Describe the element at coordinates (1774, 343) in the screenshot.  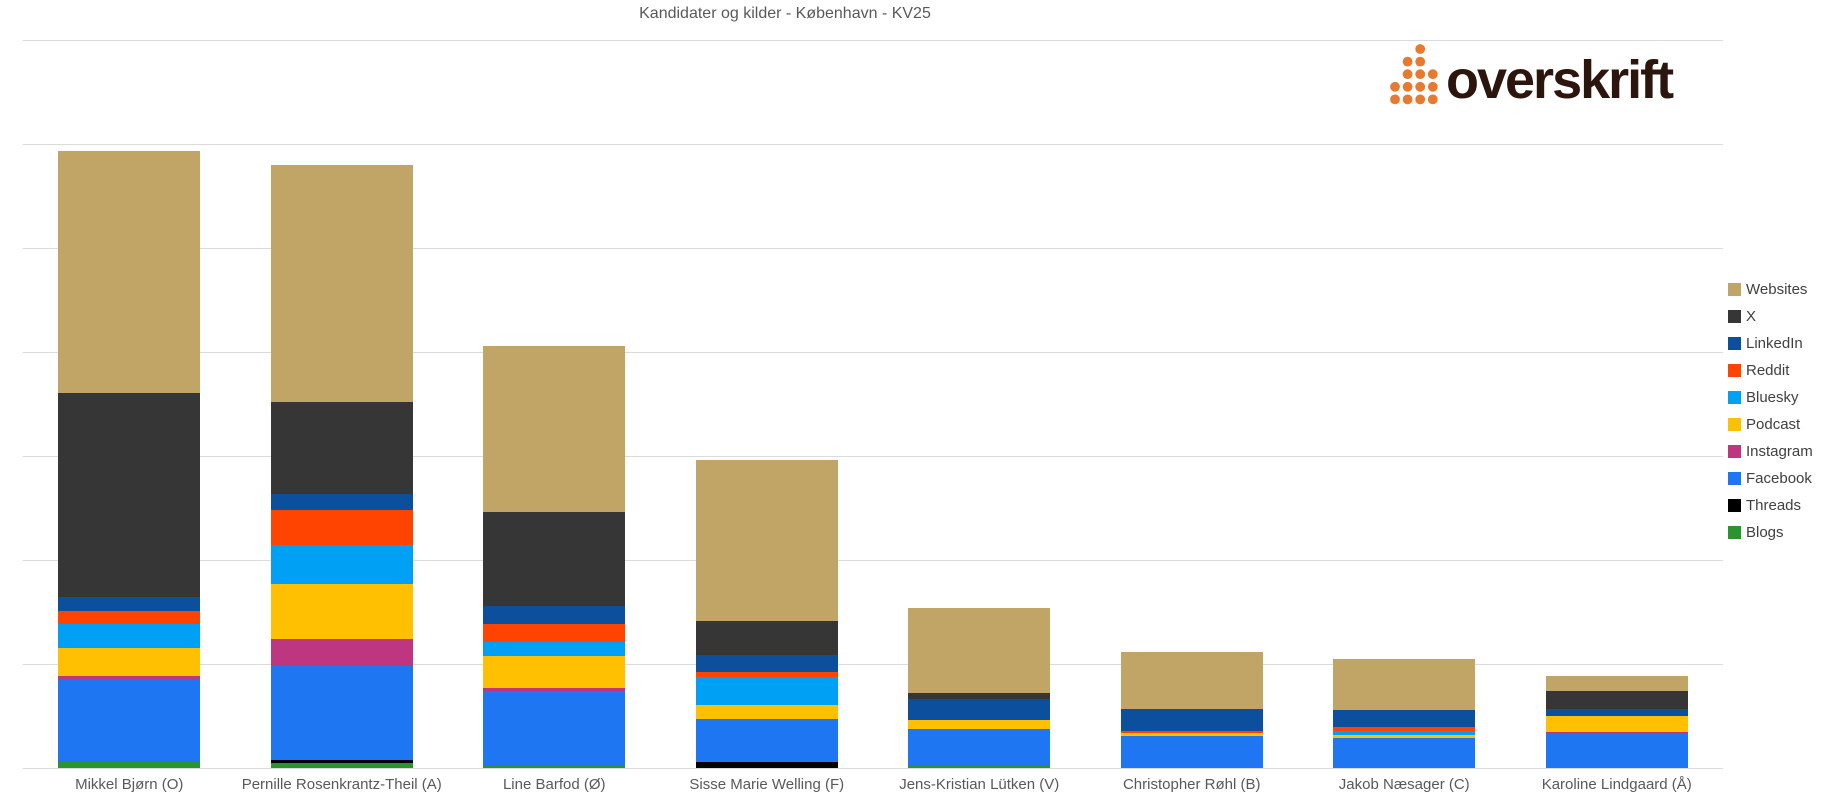
I see `legend-label: LinkedIn` at that location.